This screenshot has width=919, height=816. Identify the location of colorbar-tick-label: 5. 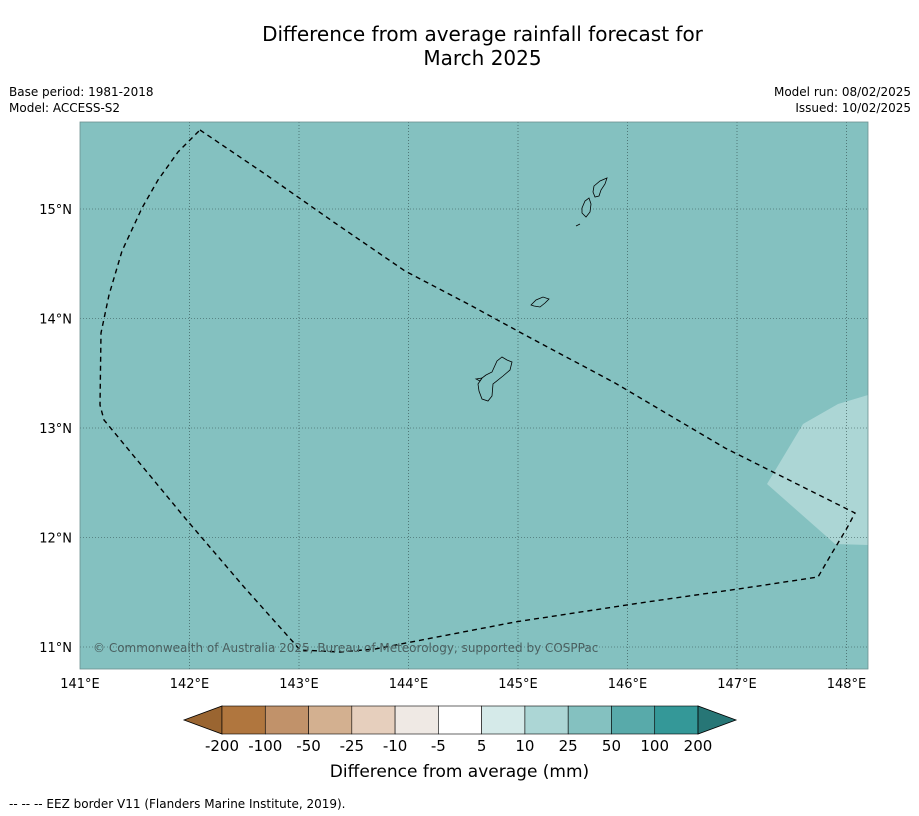
(481, 746).